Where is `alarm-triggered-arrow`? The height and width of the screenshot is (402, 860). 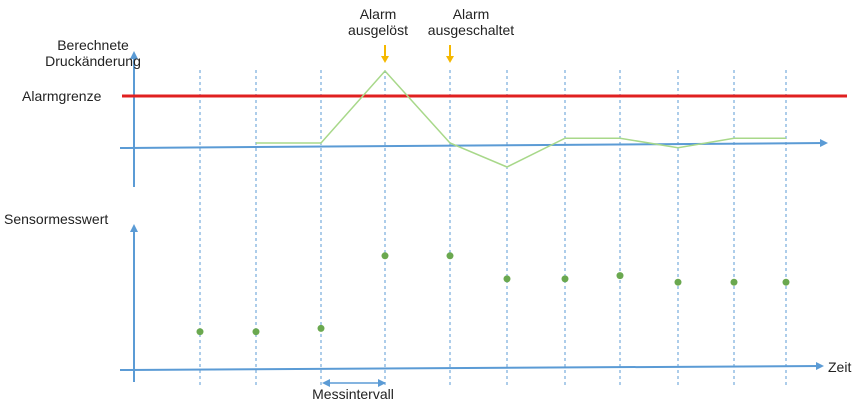 alarm-triggered-arrow is located at coordinates (385, 54).